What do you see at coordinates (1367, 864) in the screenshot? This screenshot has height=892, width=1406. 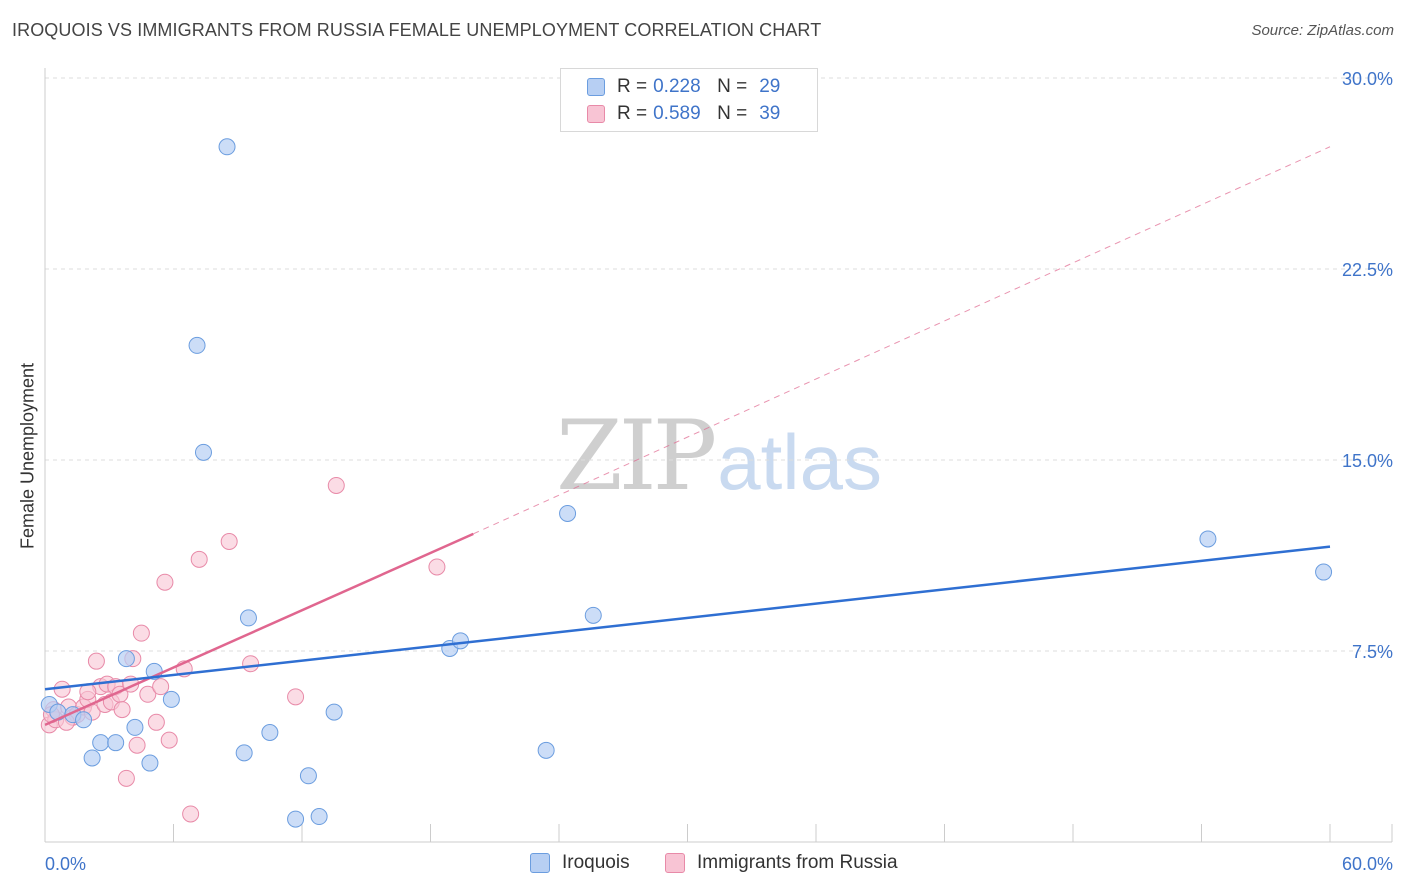 I see `x-tick-label: 60.0%` at bounding box center [1367, 864].